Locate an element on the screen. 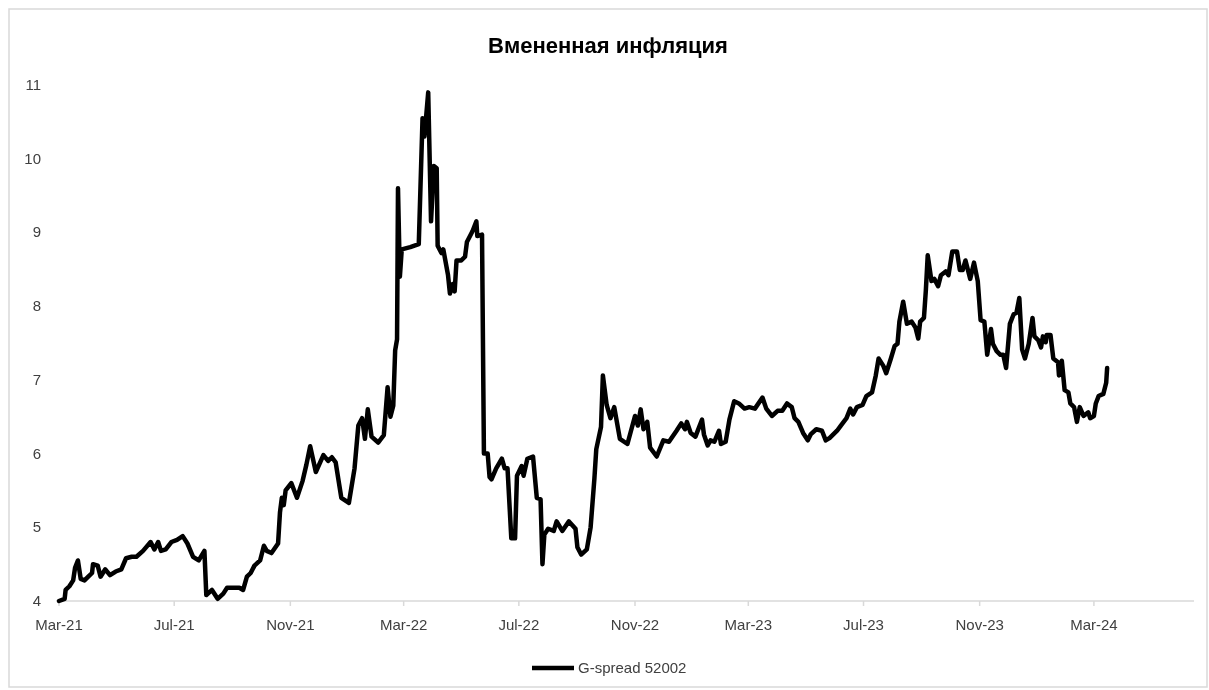 This screenshot has width=1209, height=690. x-tick-label: Jul-21 is located at coordinates (174, 624).